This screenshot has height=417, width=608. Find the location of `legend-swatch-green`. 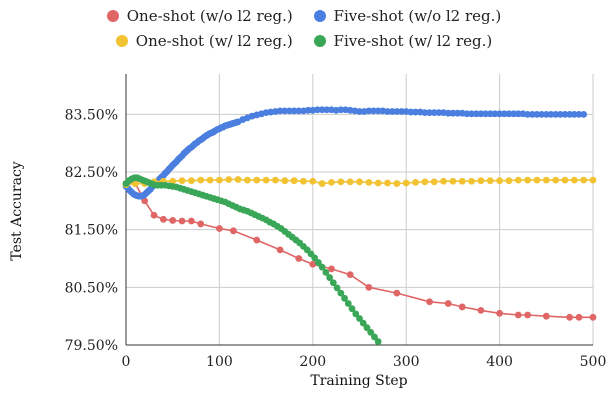

legend-swatch-green is located at coordinates (319, 41).